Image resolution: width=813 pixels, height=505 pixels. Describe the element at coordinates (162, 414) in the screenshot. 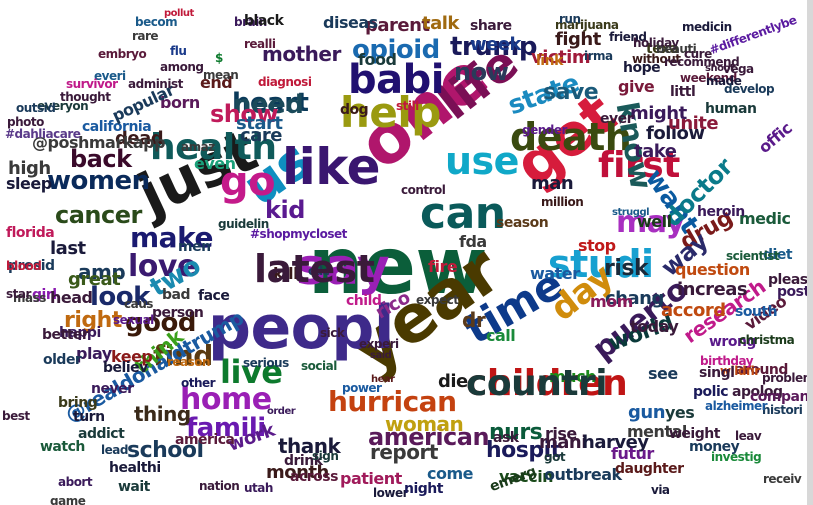

I see `cloud-word: thing` at that location.